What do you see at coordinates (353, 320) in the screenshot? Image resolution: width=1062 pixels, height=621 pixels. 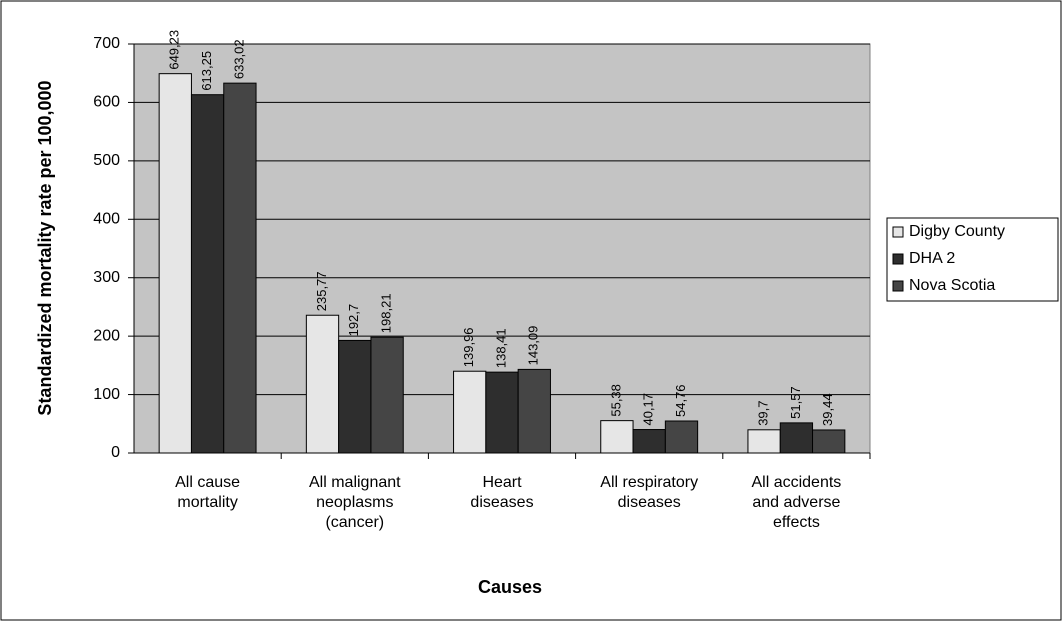 I see `value-label: 192,7` at bounding box center [353, 320].